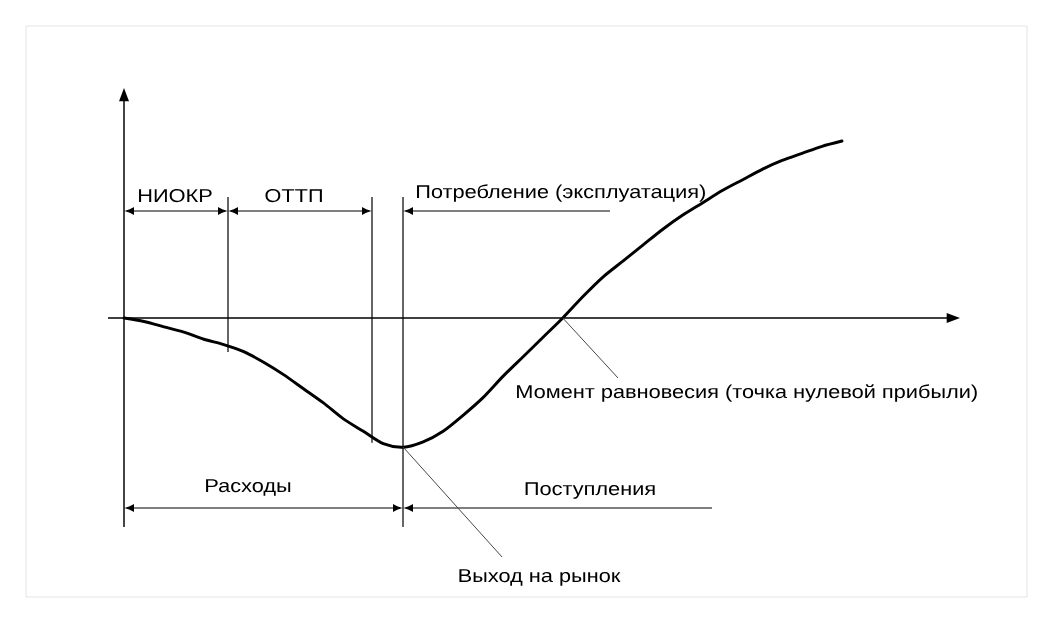 This screenshot has height=624, width=1054. What do you see at coordinates (747, 393) in the screenshot?
I see `annotation: Момент равновесия (точка нулевой прибыли)` at bounding box center [747, 393].